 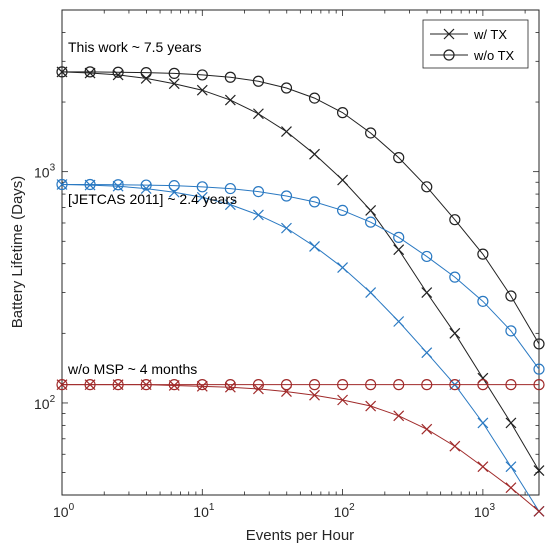 I want to click on y-axis-label: Battery Lifetime (Days), so click(x=17, y=252).